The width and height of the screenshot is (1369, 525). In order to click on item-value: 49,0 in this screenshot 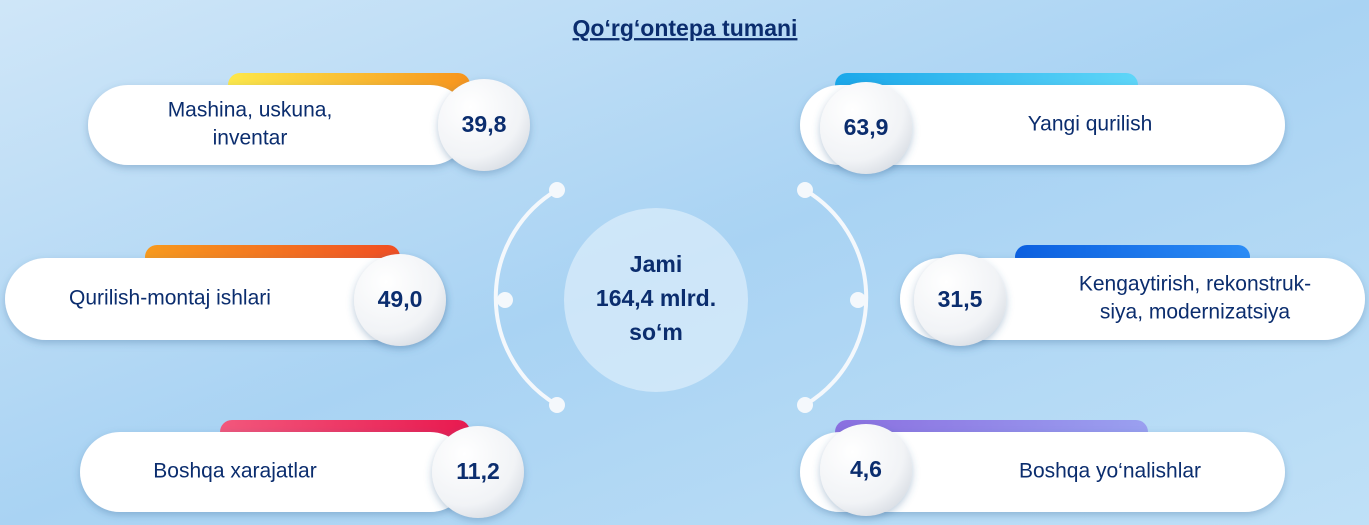, I will do `click(400, 299)`.